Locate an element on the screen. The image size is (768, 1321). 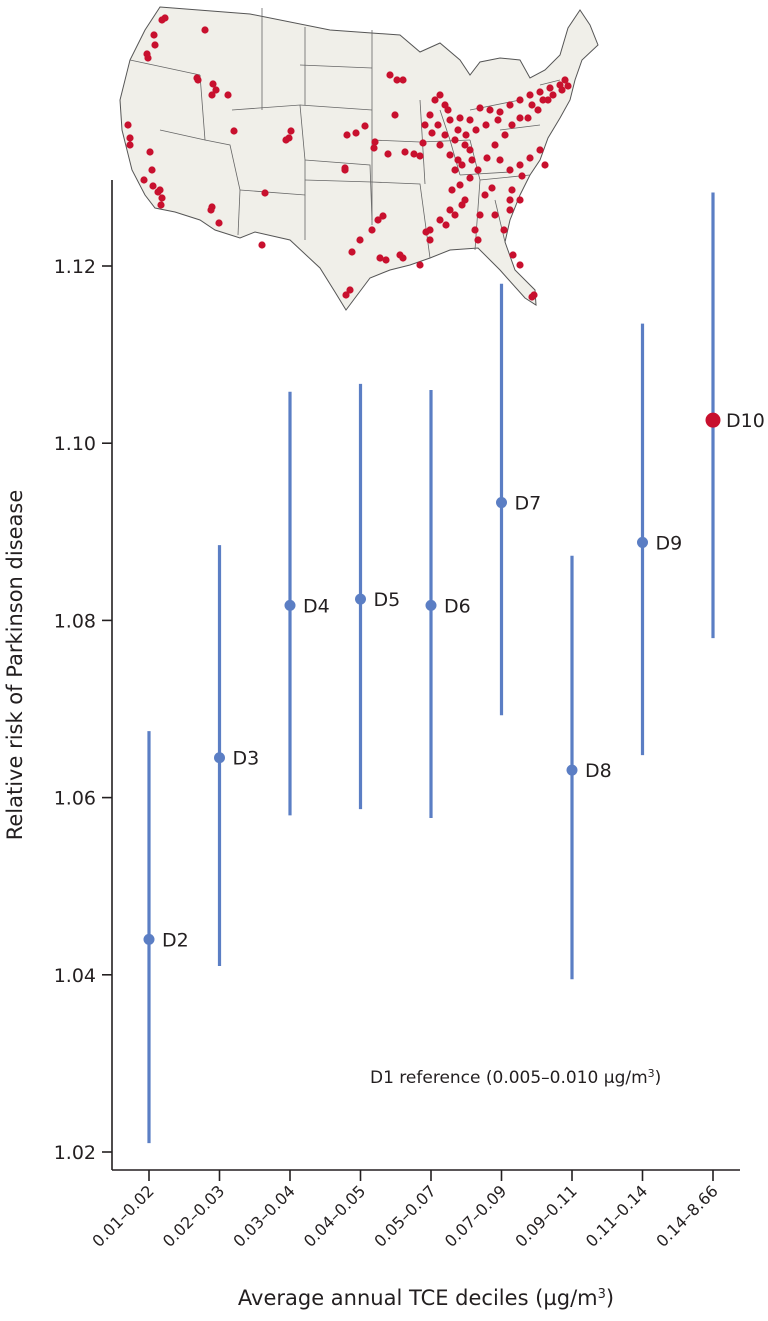
point-label: D10 is located at coordinates (745, 421).